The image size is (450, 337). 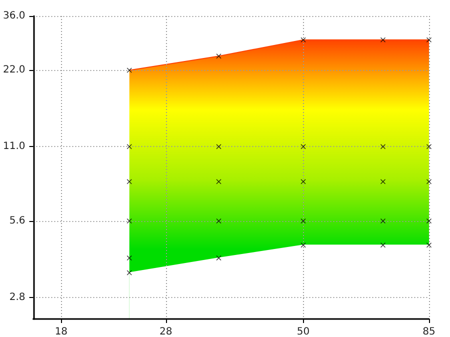 I want to click on y-tick-label: 2.8, so click(x=17, y=297).